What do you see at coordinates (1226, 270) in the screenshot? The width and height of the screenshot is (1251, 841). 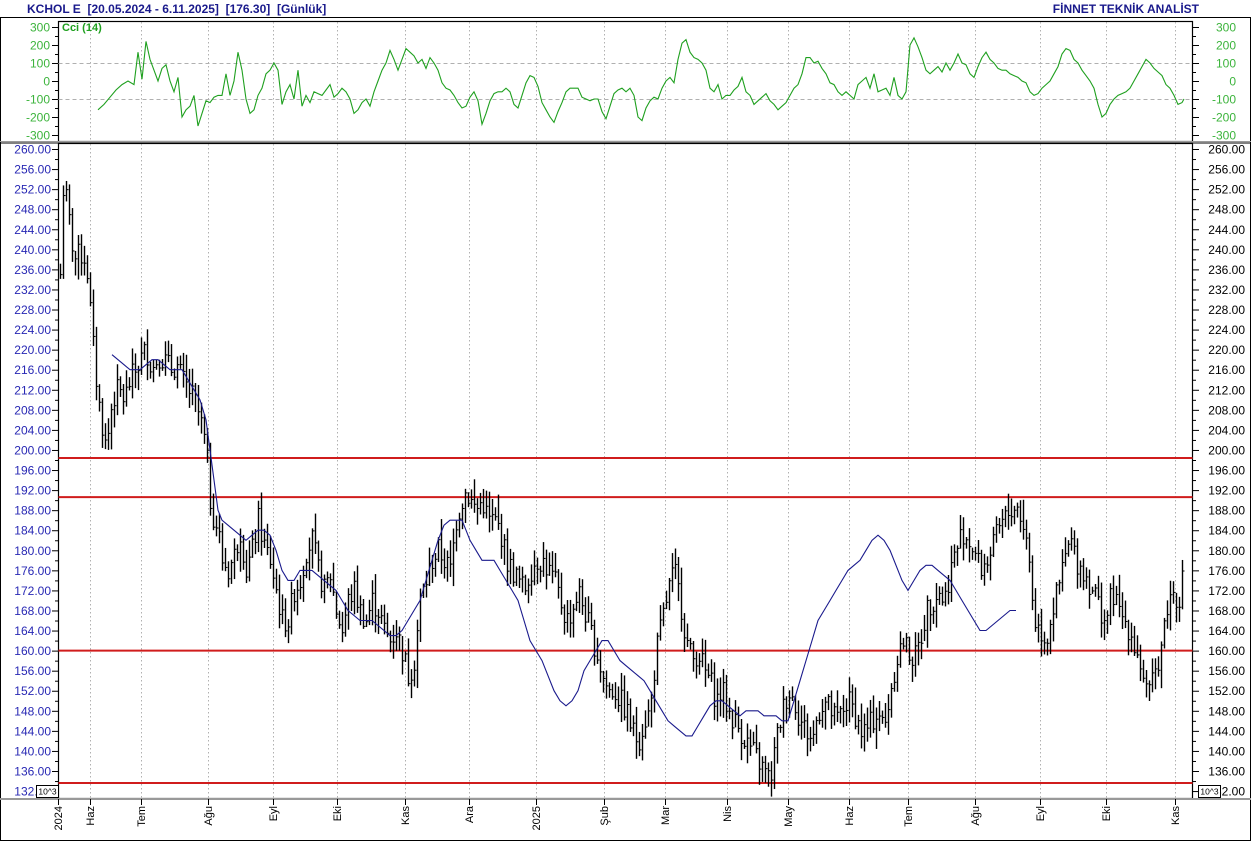 I see `svg-text: 236.00` at bounding box center [1226, 270].